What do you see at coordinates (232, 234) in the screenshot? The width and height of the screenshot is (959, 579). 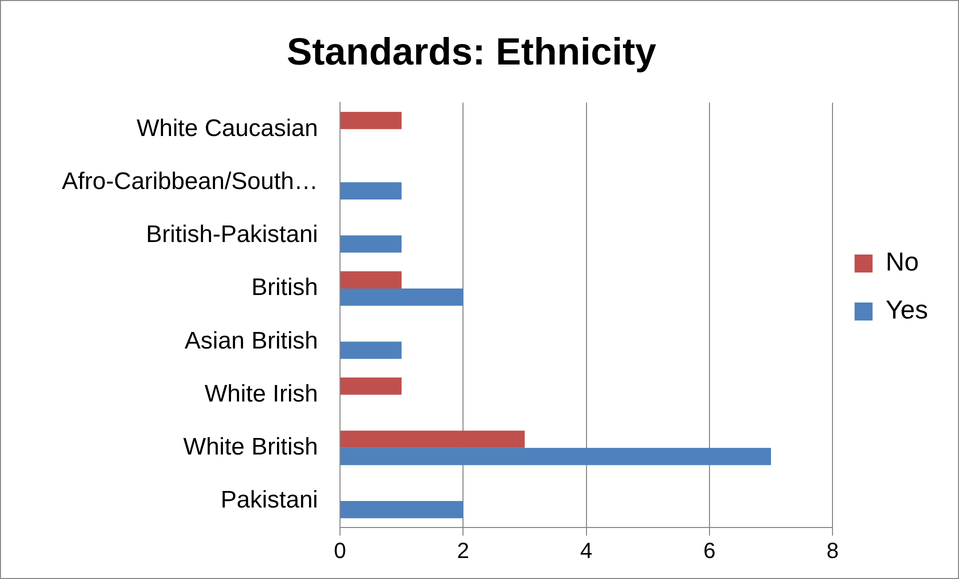 I see `y-tick-label: British-Pakistani` at bounding box center [232, 234].